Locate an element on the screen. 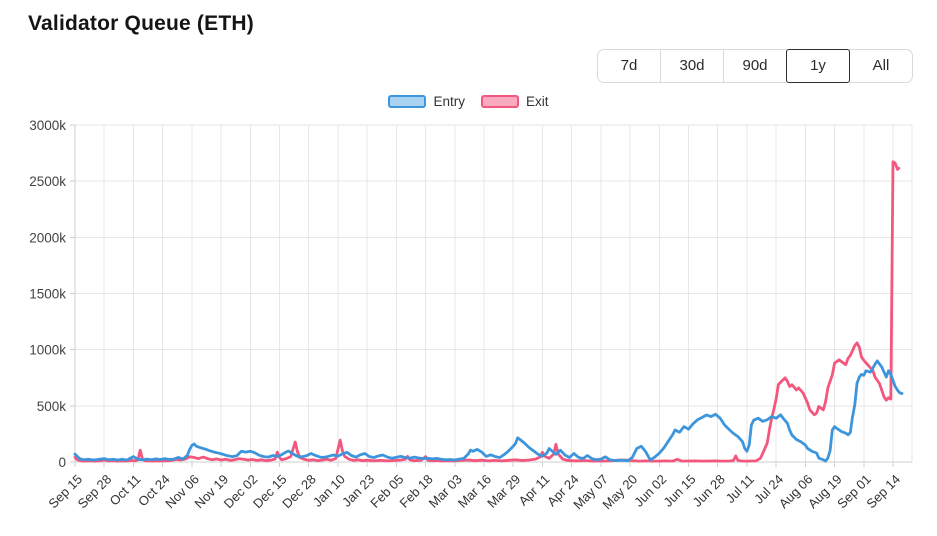 Image resolution: width=937 pixels, height=536 pixels. x-axis-label: Jul 11 is located at coordinates (740, 489).